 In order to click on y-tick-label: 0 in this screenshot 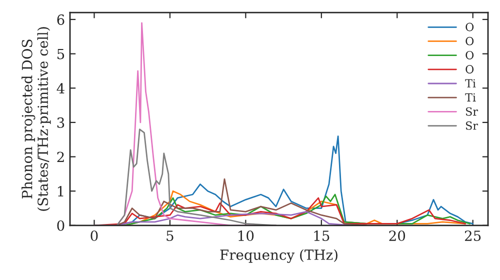, I will do `click(60, 225)`.